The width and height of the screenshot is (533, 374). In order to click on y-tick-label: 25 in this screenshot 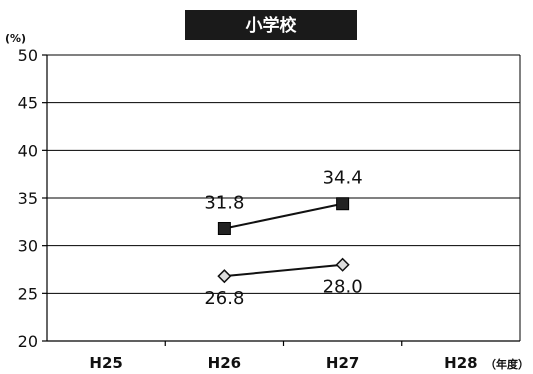, I will do `click(28, 293)`.